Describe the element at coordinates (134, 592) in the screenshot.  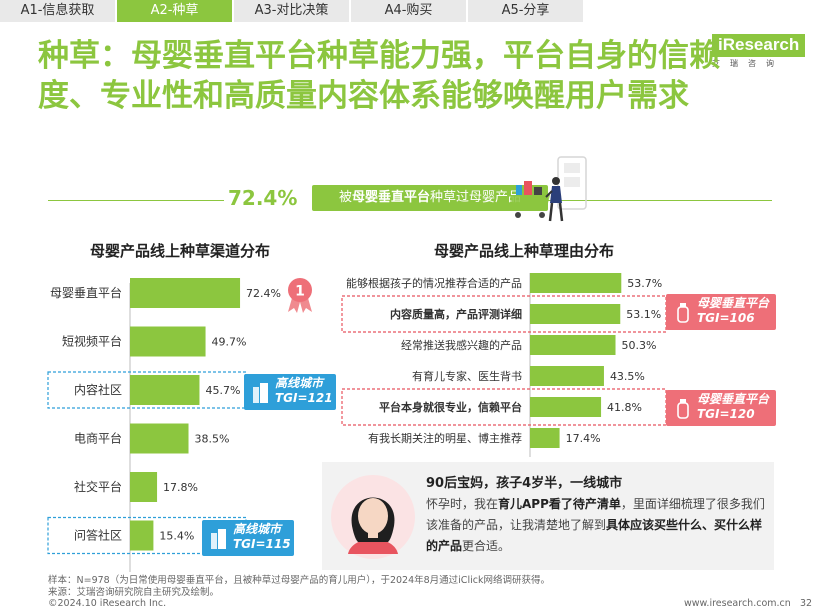
I see `source-note: 来源：艾瑞咨询研究院自主研究及绘制。` at that location.